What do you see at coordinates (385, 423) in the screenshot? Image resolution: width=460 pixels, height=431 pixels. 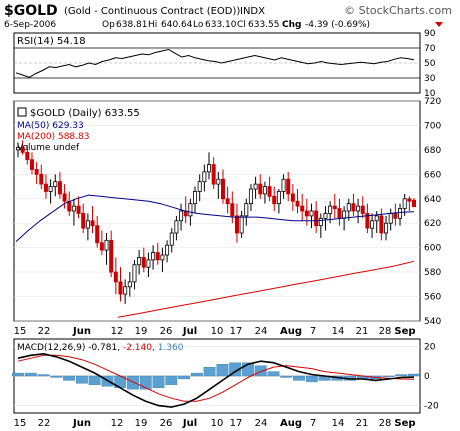 I see `macd-x-tick-label: 28` at bounding box center [385, 423].